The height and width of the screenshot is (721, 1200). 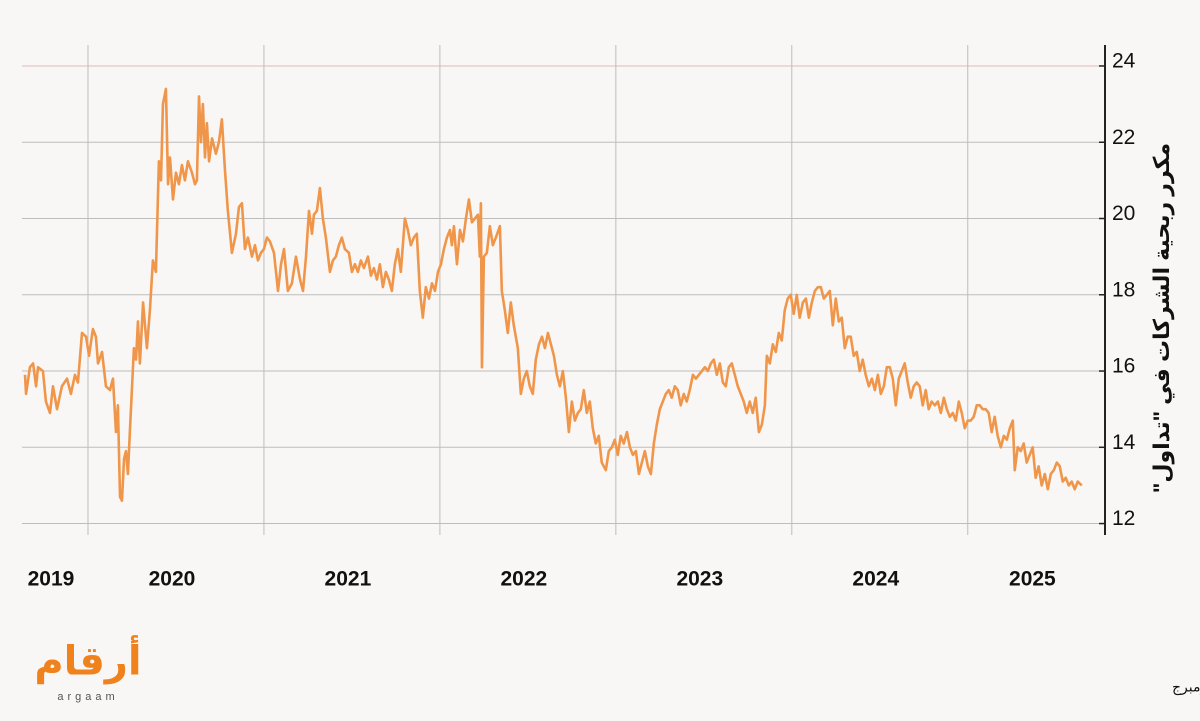 What do you see at coordinates (172, 579) in the screenshot?
I see `x-tick-label: 2020` at bounding box center [172, 579].